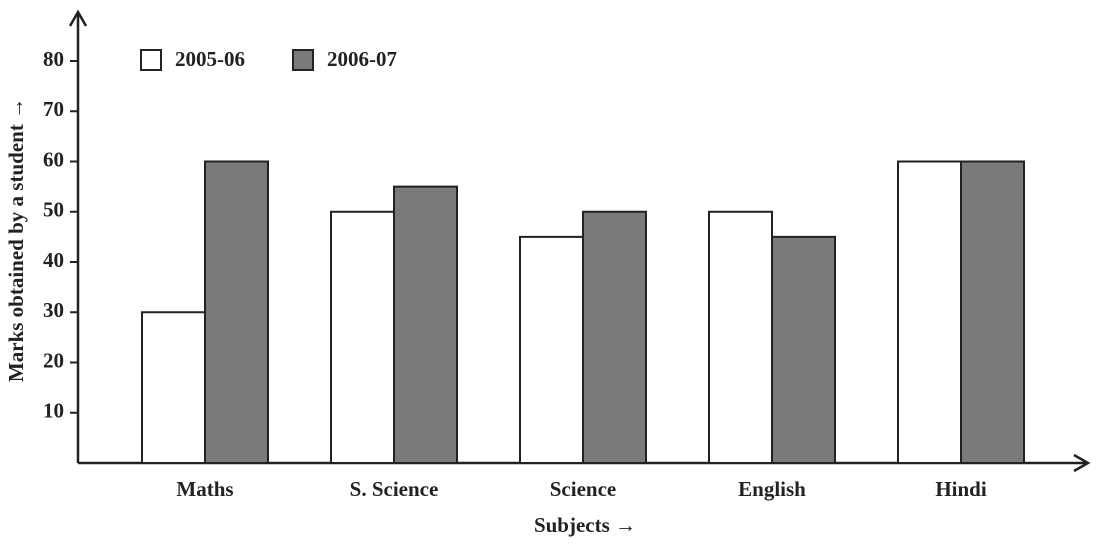 The height and width of the screenshot is (549, 1096). Describe the element at coordinates (16, 240) in the screenshot. I see `y-axis-label: Marks obtained by a student →` at that location.